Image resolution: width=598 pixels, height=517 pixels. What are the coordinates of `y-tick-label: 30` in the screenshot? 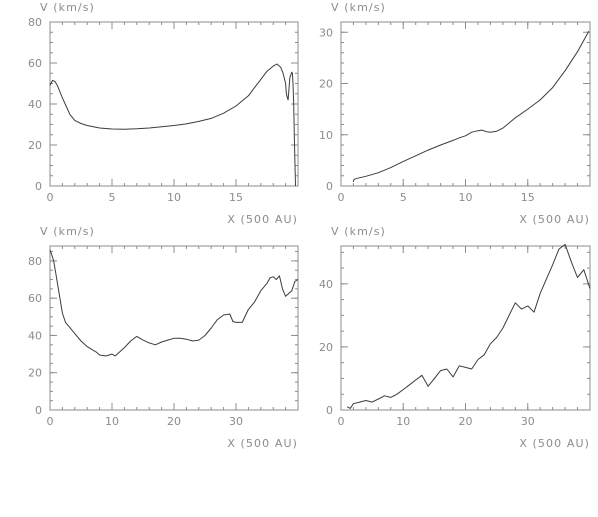 It's located at (326, 32).